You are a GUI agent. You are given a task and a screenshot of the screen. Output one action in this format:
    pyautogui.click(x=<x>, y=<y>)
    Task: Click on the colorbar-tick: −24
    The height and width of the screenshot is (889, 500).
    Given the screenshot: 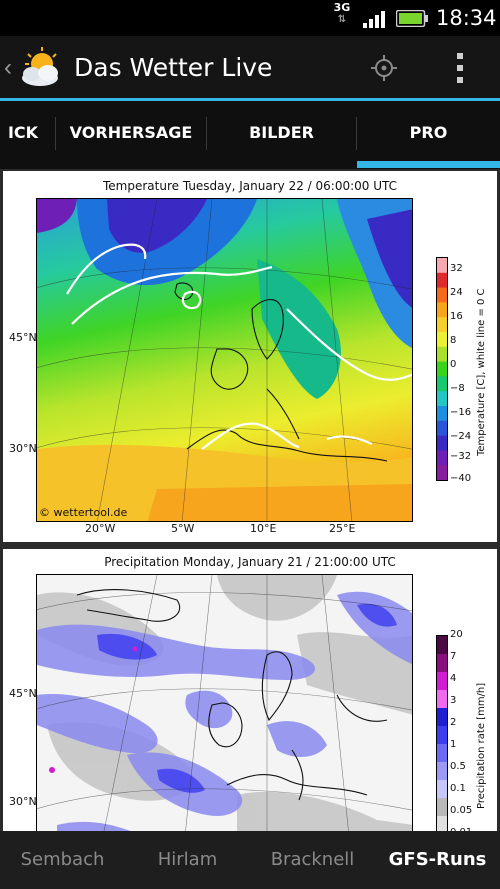 What is the action you would take?
    pyautogui.click(x=461, y=436)
    